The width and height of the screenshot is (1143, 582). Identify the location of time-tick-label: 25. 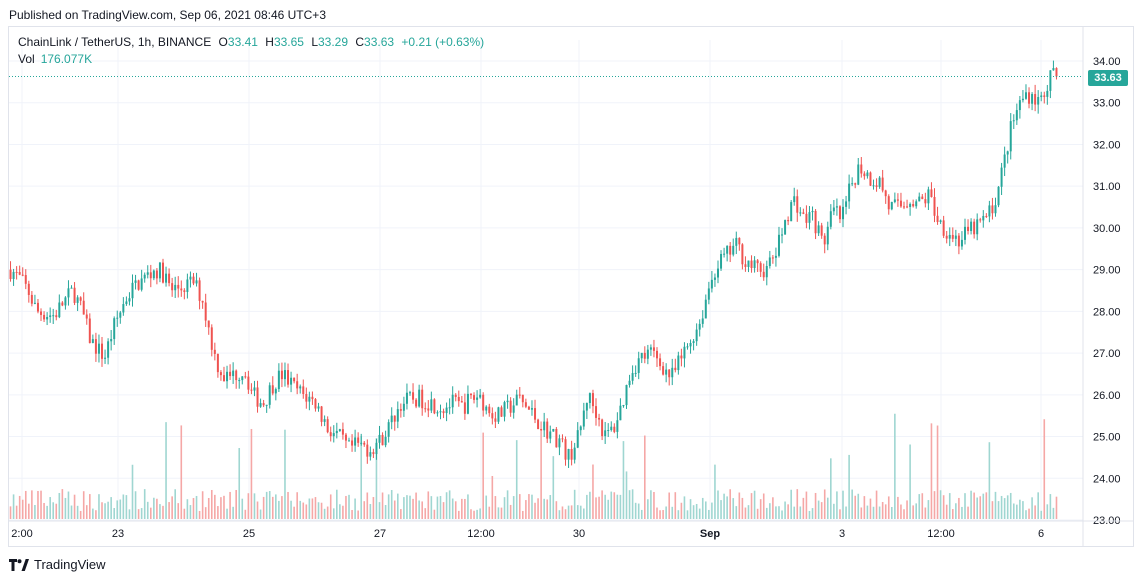
(249, 534).